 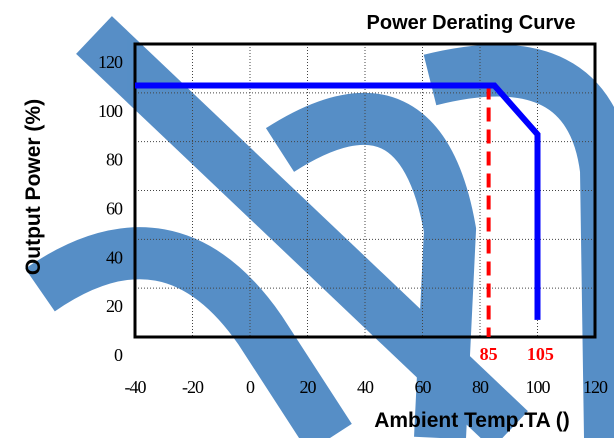 I want to click on x-tick-label: 100, so click(x=538, y=387).